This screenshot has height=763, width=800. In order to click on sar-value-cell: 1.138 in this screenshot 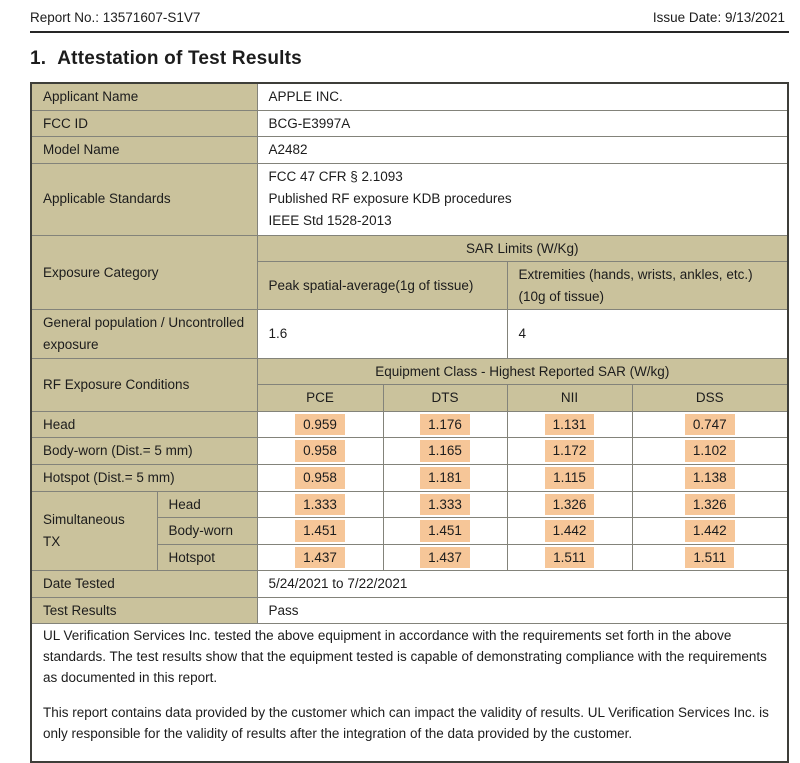, I will do `click(710, 477)`.